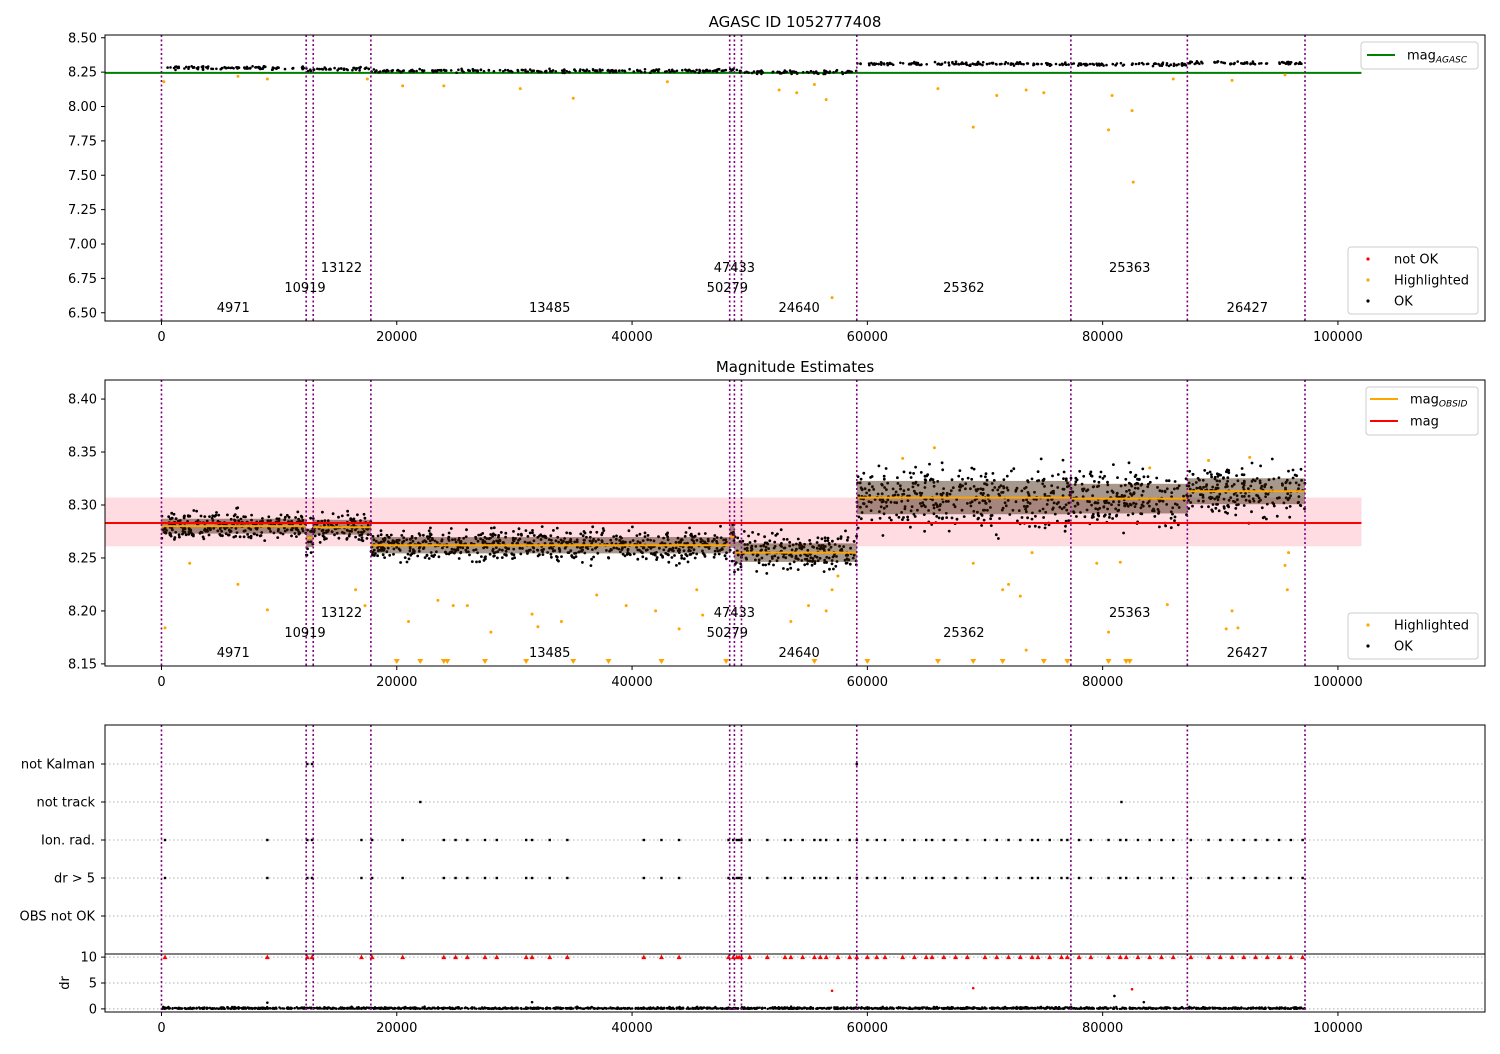  Describe the element at coordinates (1424, 422) in the screenshot. I see `legend-entry-label: mag` at that location.